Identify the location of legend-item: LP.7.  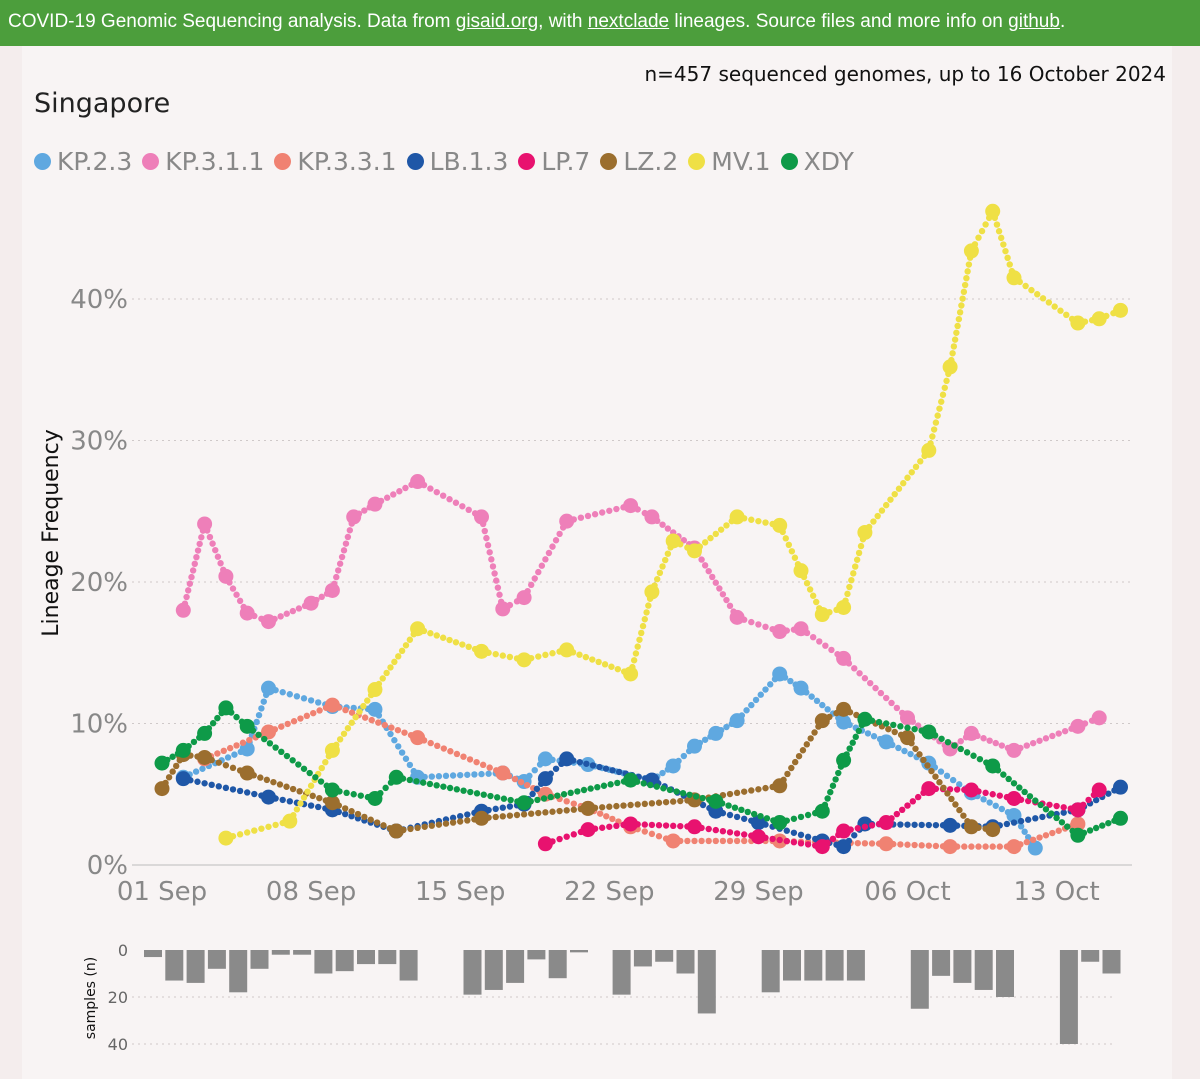
(554, 161).